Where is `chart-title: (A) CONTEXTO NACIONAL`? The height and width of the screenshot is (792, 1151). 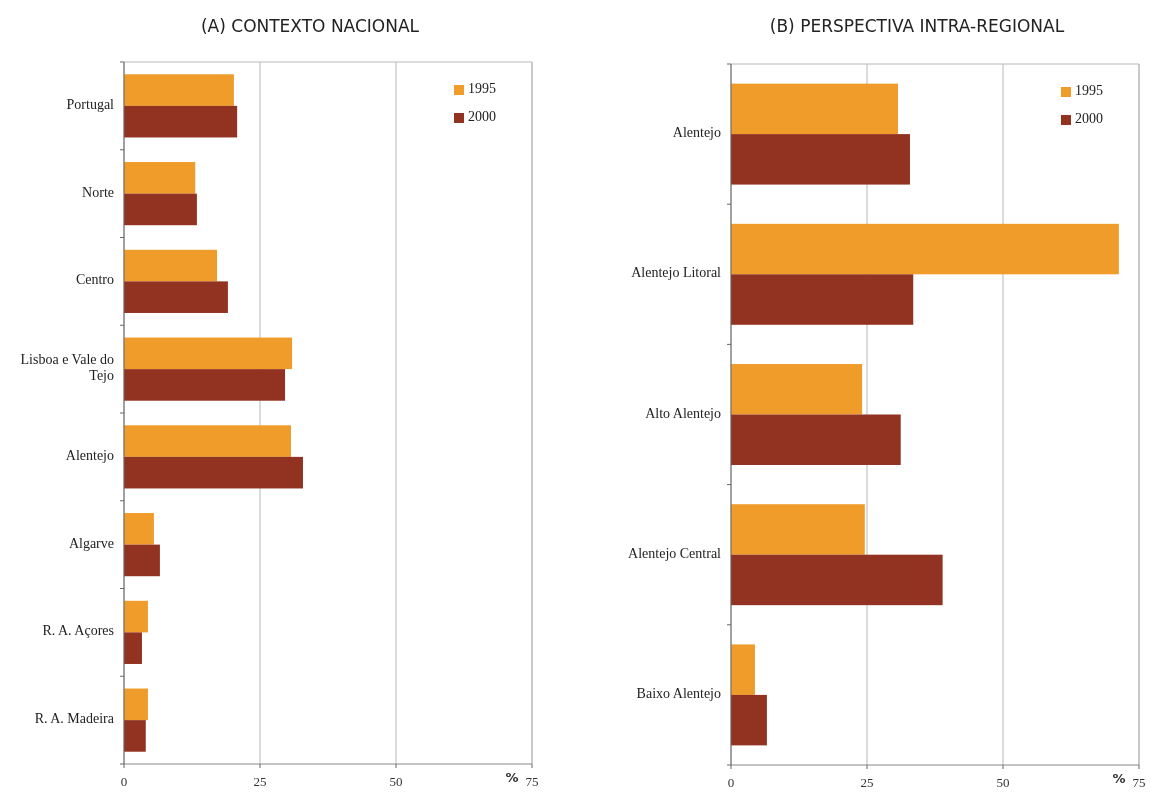 chart-title: (A) CONTEXTO NACIONAL is located at coordinates (310, 26).